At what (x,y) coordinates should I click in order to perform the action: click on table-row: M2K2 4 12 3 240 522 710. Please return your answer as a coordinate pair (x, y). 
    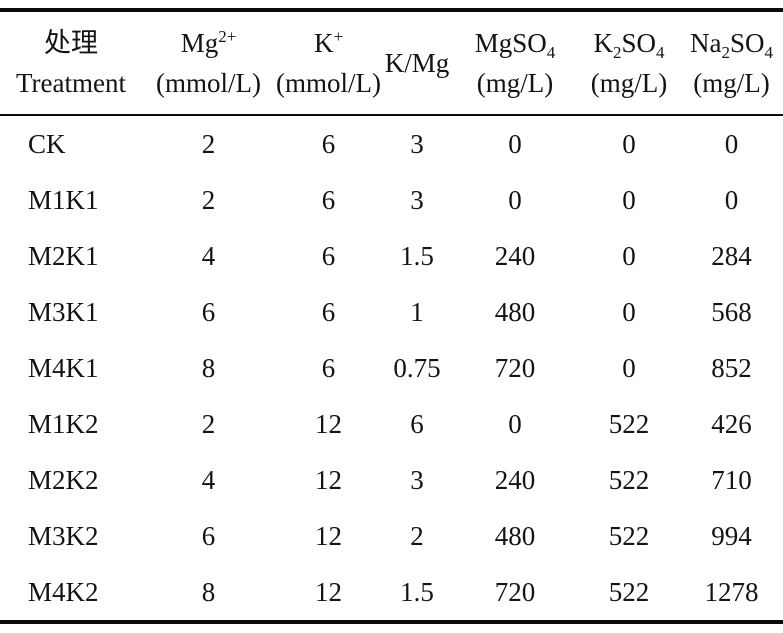
    Looking at the image, I should click on (391, 480).